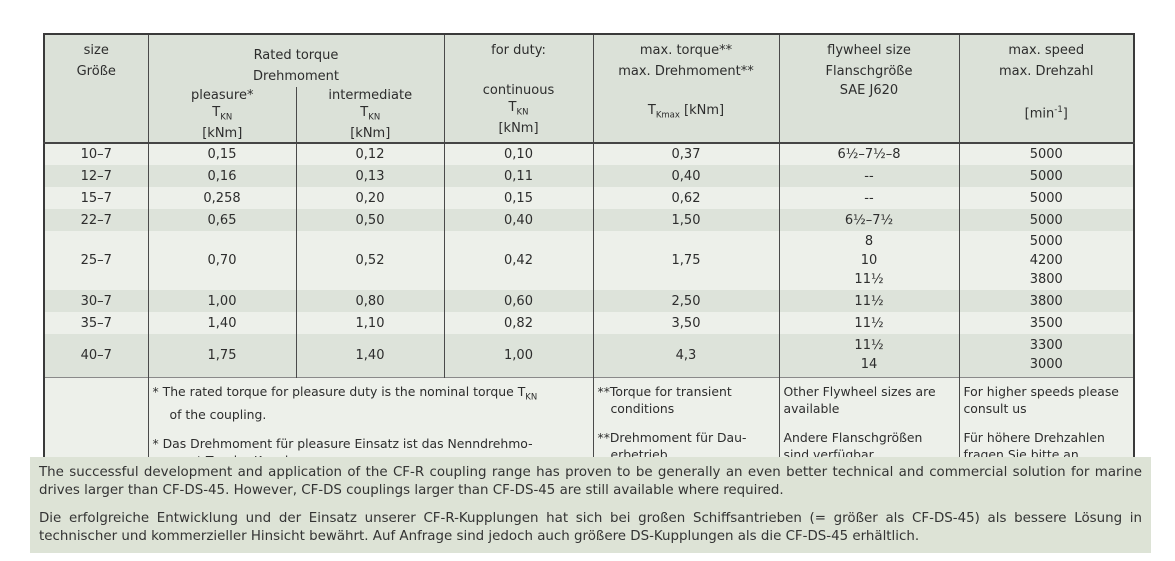  I want to click on cell-max-torque: 1,50, so click(686, 220).